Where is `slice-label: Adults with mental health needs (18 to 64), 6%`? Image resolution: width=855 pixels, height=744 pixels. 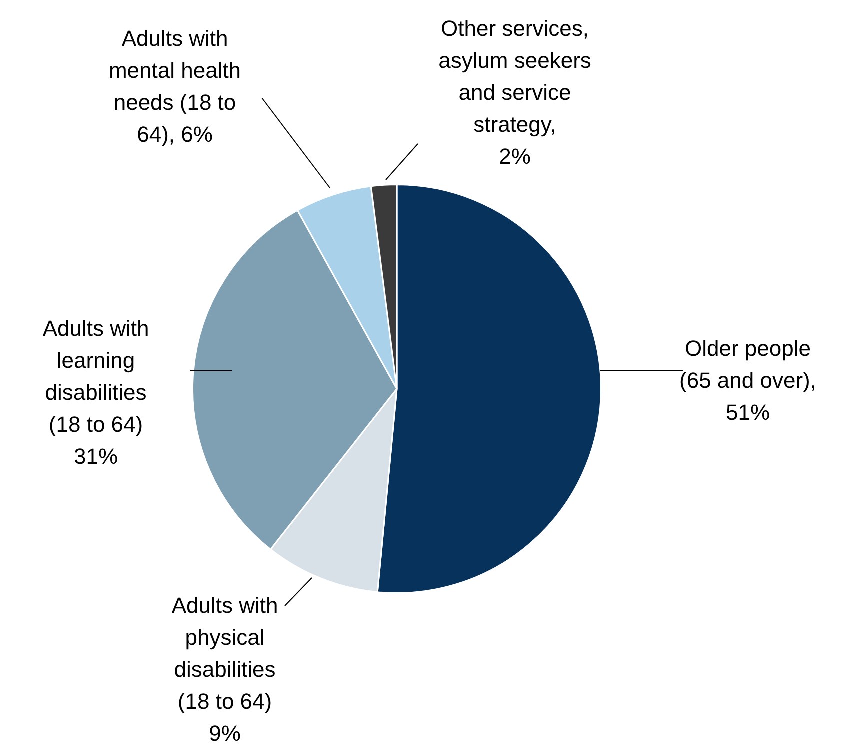 slice-label: Adults with mental health needs (18 to 64), 6% is located at coordinates (175, 87).